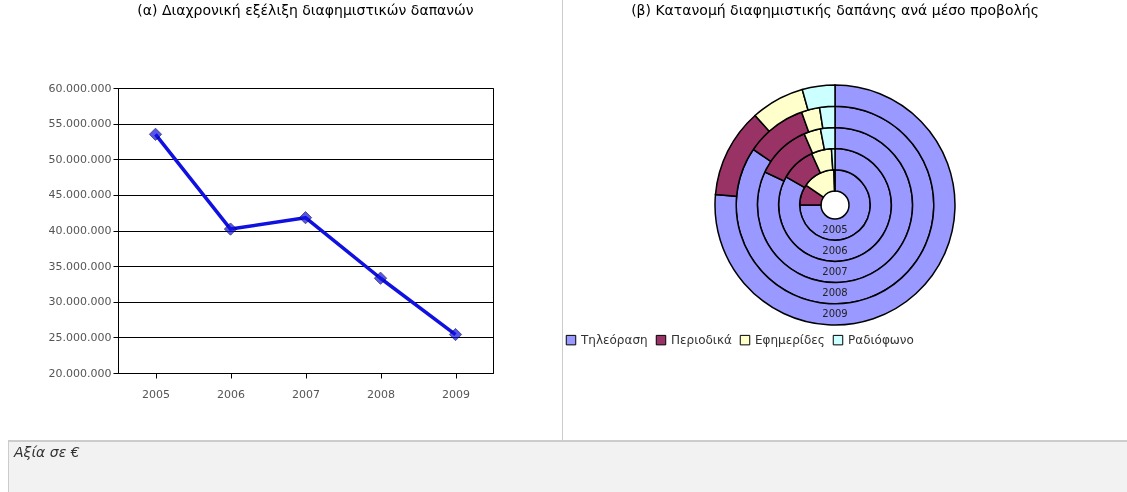  Describe the element at coordinates (614, 340) in the screenshot. I see `legend-label: Τηλεόραση` at that location.